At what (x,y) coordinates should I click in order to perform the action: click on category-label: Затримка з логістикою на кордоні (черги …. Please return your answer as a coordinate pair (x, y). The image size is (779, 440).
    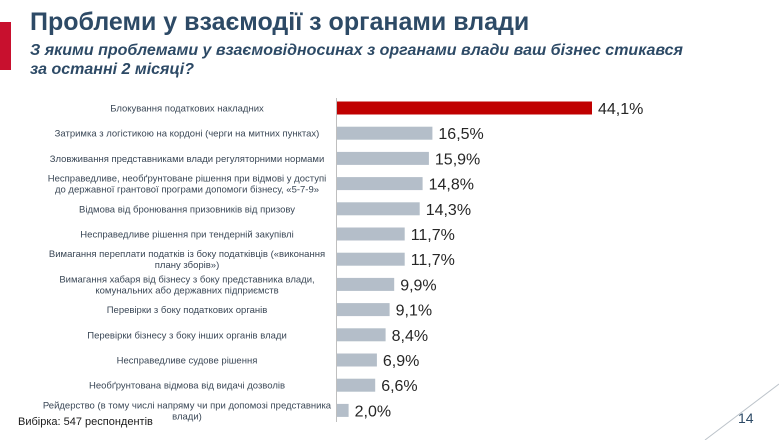
    Looking at the image, I should click on (187, 134).